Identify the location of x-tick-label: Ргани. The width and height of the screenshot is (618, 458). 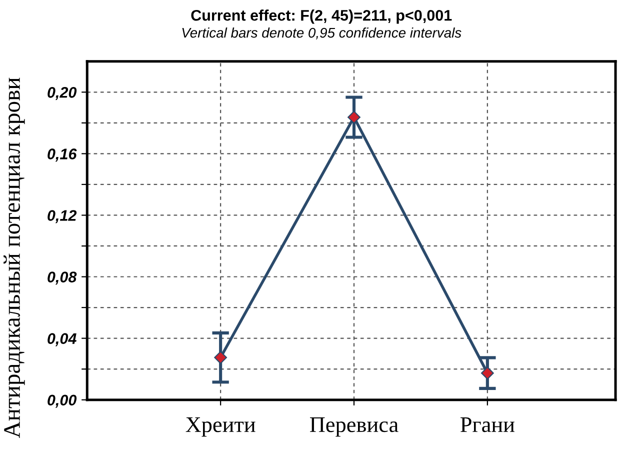
(487, 424).